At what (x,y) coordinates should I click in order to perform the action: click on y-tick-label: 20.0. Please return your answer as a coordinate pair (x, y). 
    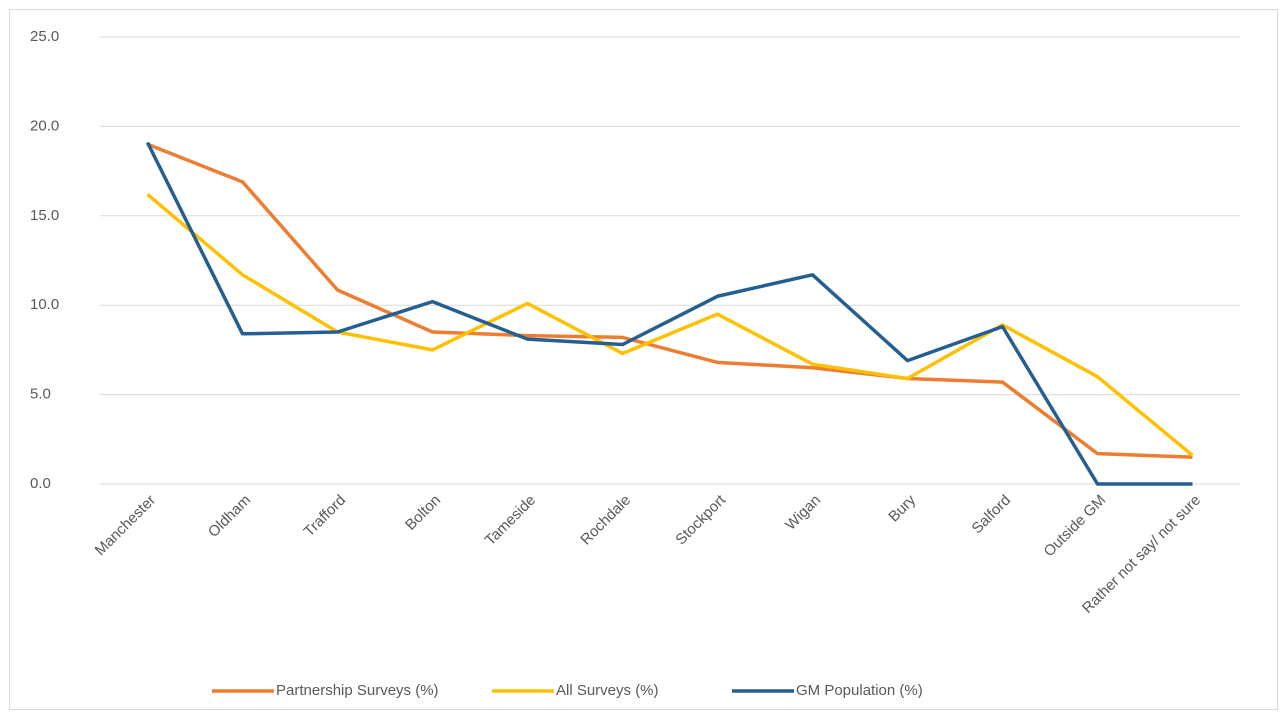
    Looking at the image, I should click on (44, 125).